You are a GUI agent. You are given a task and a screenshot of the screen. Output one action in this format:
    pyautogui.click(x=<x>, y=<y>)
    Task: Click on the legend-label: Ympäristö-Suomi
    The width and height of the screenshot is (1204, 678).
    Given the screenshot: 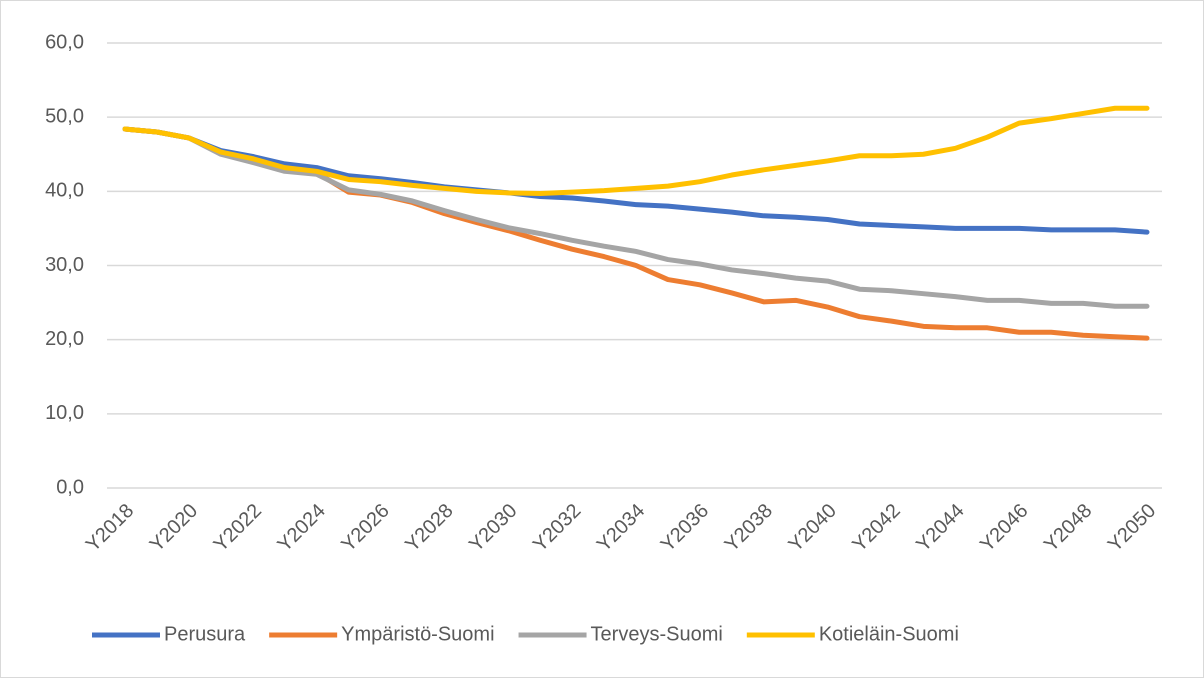 What is the action you would take?
    pyautogui.click(x=417, y=634)
    